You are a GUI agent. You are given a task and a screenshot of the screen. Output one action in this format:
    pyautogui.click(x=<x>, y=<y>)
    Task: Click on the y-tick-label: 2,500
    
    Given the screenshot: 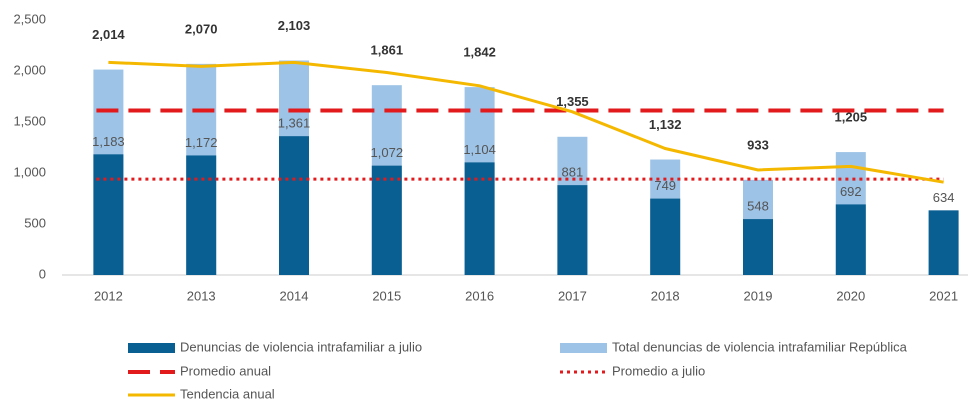 What is the action you would take?
    pyautogui.click(x=29, y=18)
    